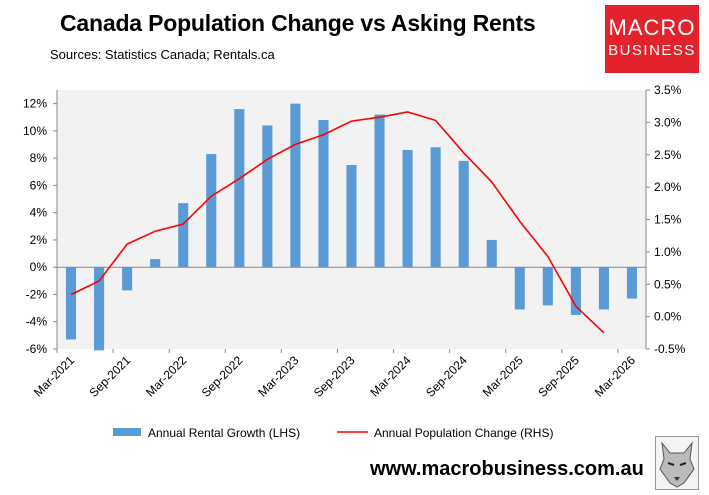  What do you see at coordinates (35, 104) in the screenshot?
I see `left-tick-label: 12%` at bounding box center [35, 104].